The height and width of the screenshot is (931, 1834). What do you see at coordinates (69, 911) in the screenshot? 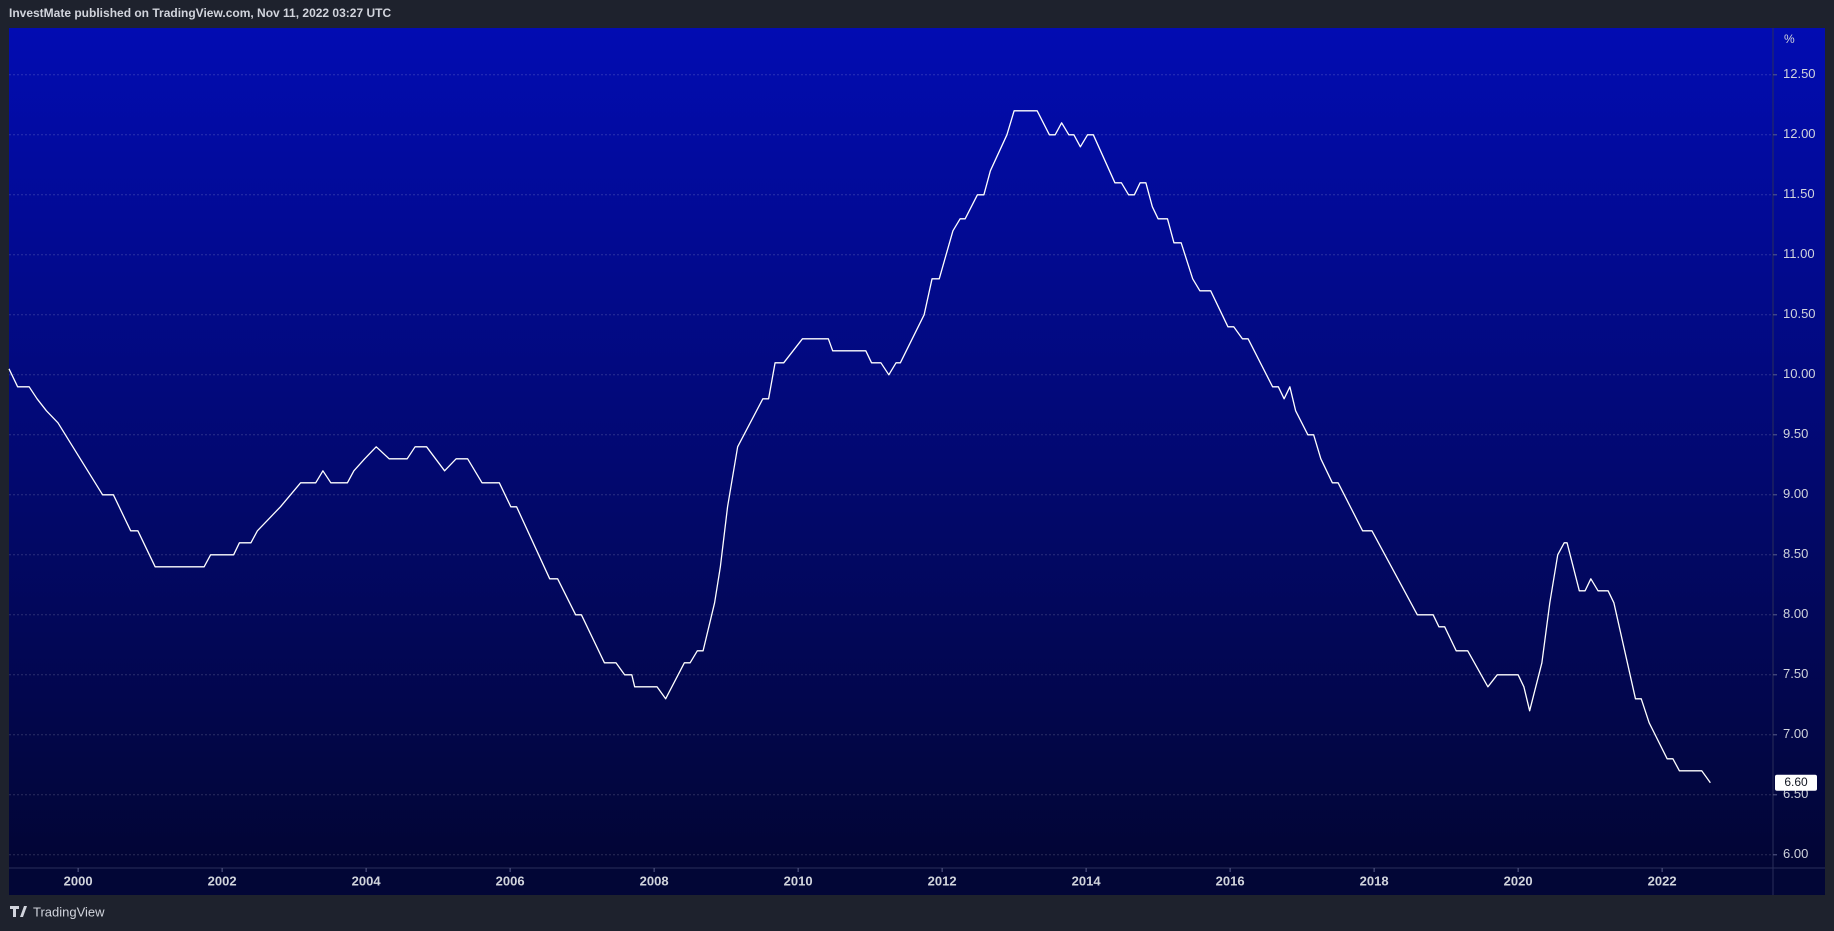
I see `footer: TradingView` at bounding box center [69, 911].